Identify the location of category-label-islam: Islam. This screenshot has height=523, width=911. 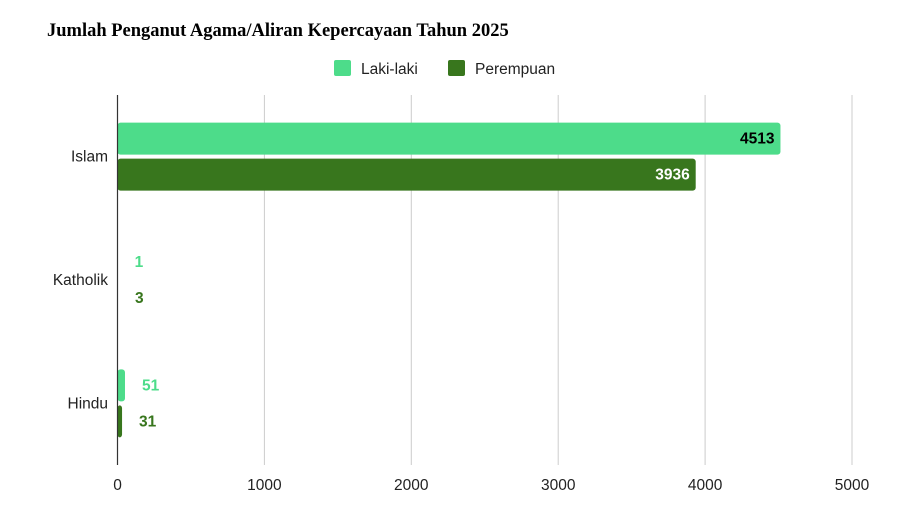
(89, 157).